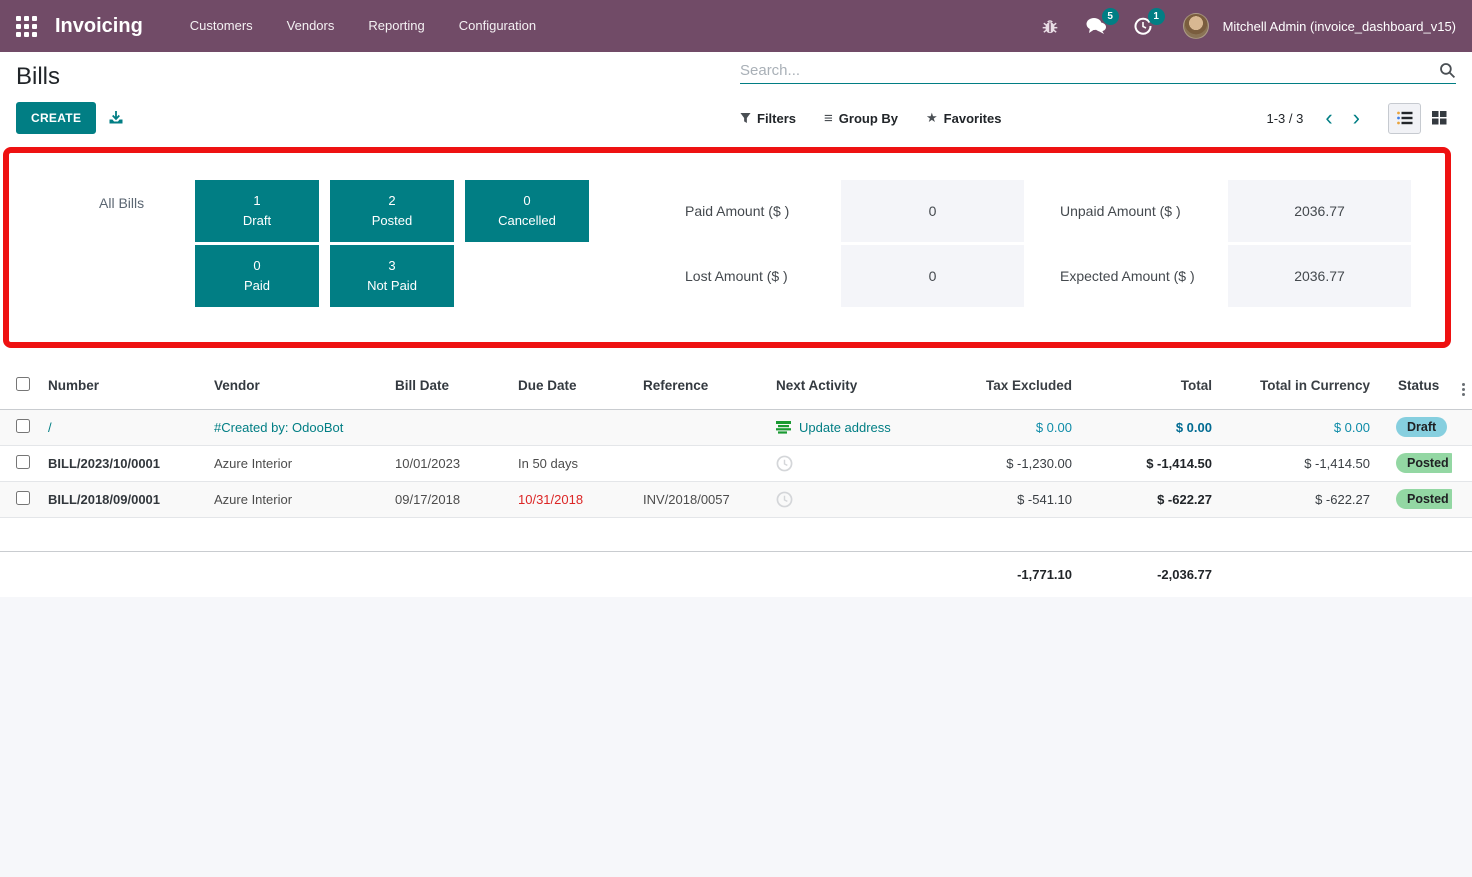 The height and width of the screenshot is (877, 1472). Describe the element at coordinates (1447, 70) in the screenshot. I see `search-icon` at that location.